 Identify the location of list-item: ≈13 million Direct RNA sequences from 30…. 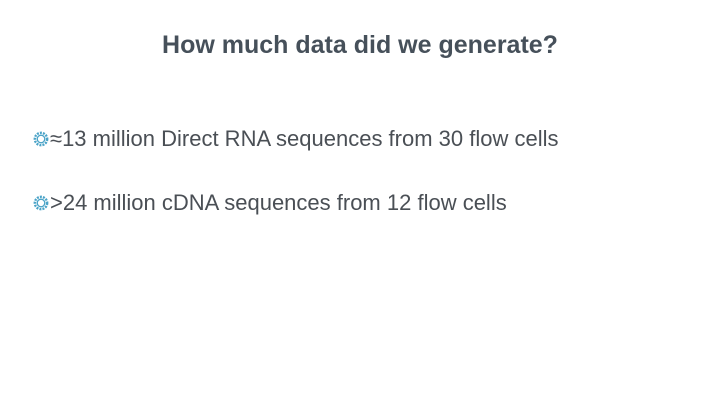
(296, 139).